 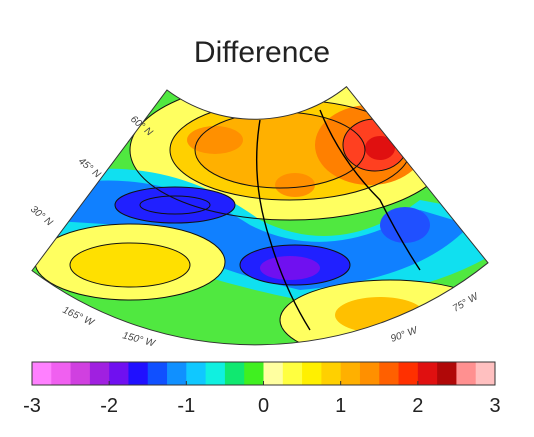 What do you see at coordinates (262, 52) in the screenshot?
I see `title: Difference` at bounding box center [262, 52].